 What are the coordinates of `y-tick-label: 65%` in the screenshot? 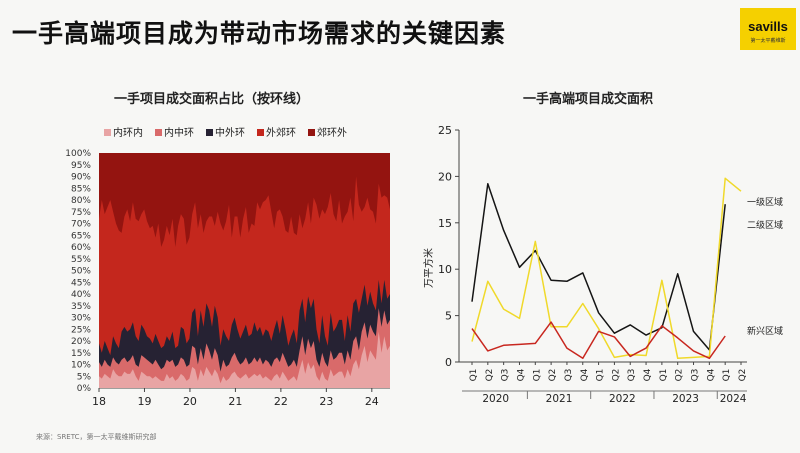 It's located at (81, 236).